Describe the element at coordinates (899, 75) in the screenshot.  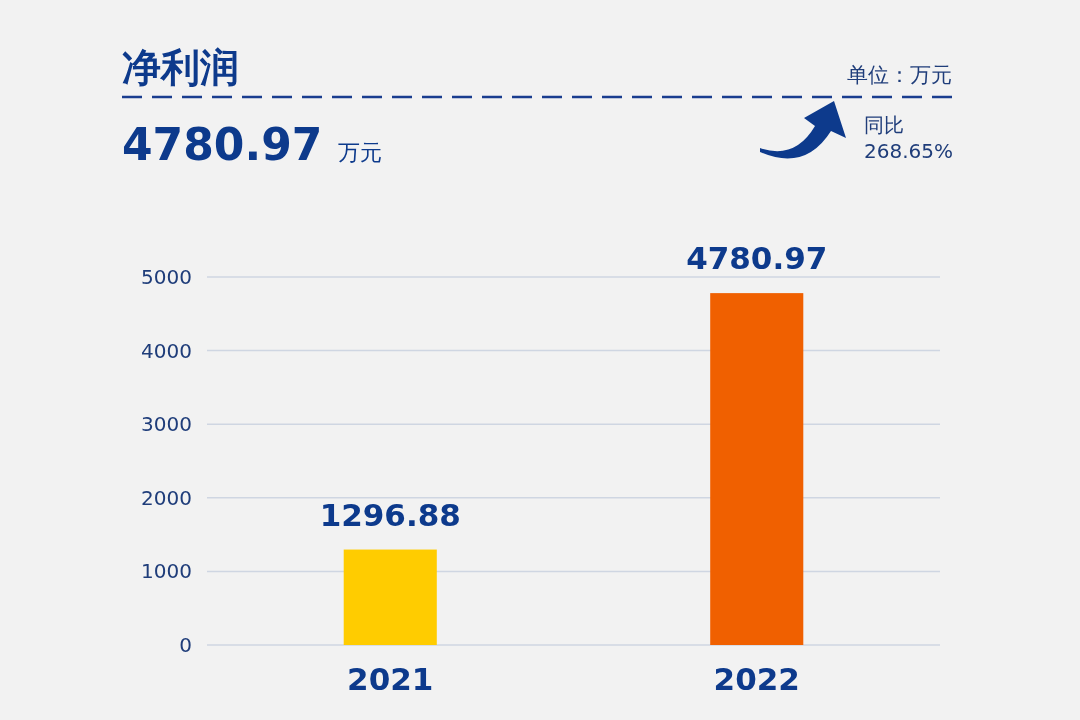
I see `annotation: 单位：万元` at that location.